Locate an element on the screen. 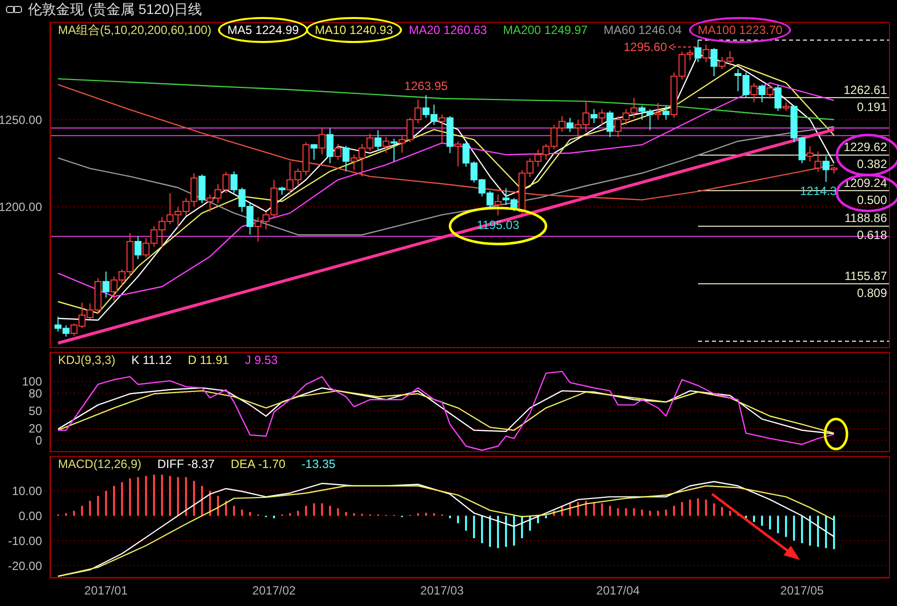 The image size is (897, 606). ref-line-label: 1155.87 is located at coordinates (865, 275).